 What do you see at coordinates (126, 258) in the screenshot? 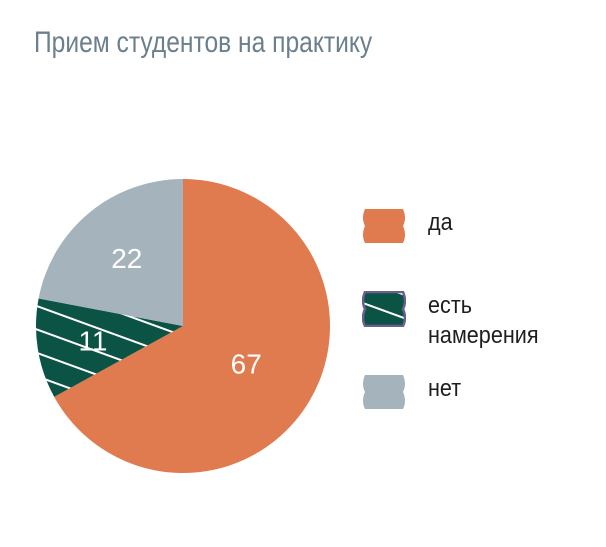
I see `slice-value-label: 22` at bounding box center [126, 258].